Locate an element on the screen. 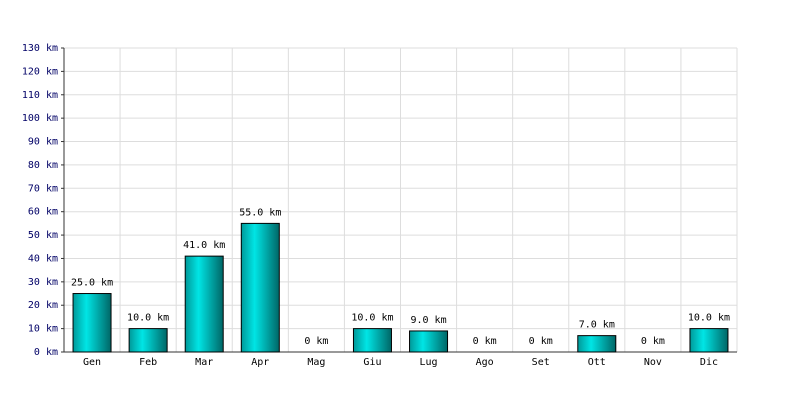 The width and height of the screenshot is (800, 400). value-label: 55.0 km is located at coordinates (260, 212).